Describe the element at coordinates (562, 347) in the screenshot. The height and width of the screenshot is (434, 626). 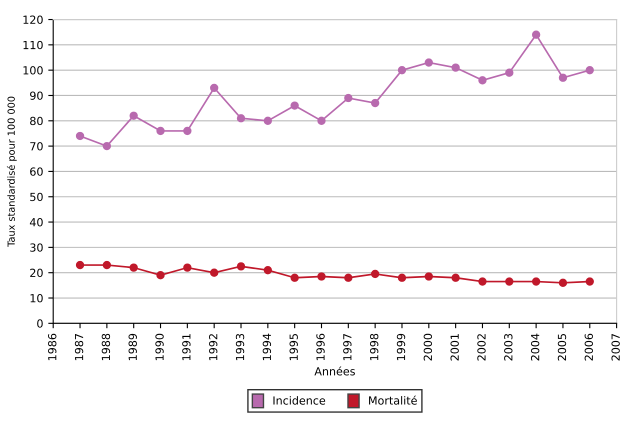
I see `x-tick-label: 2005` at that location.